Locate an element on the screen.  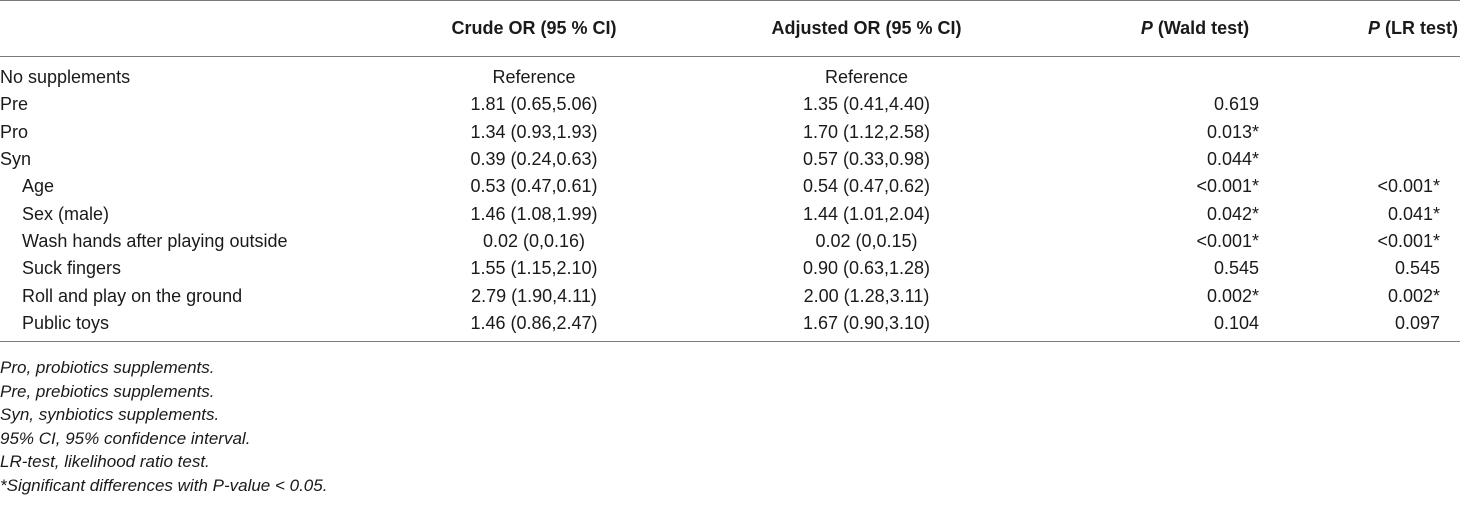
adjusted-or-cell: 1.35 (0.41,4.40) is located at coordinates (866, 104).